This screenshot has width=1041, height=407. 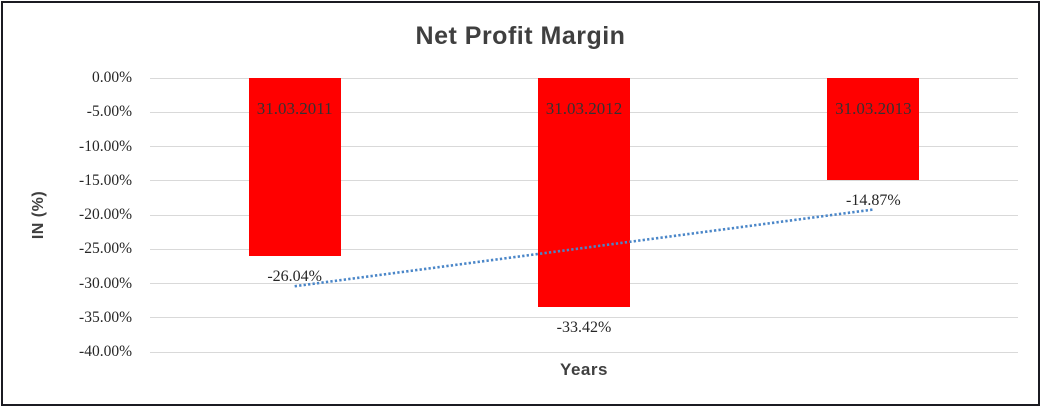 I want to click on y-tick-label: -30.00%, so click(x=105, y=283).